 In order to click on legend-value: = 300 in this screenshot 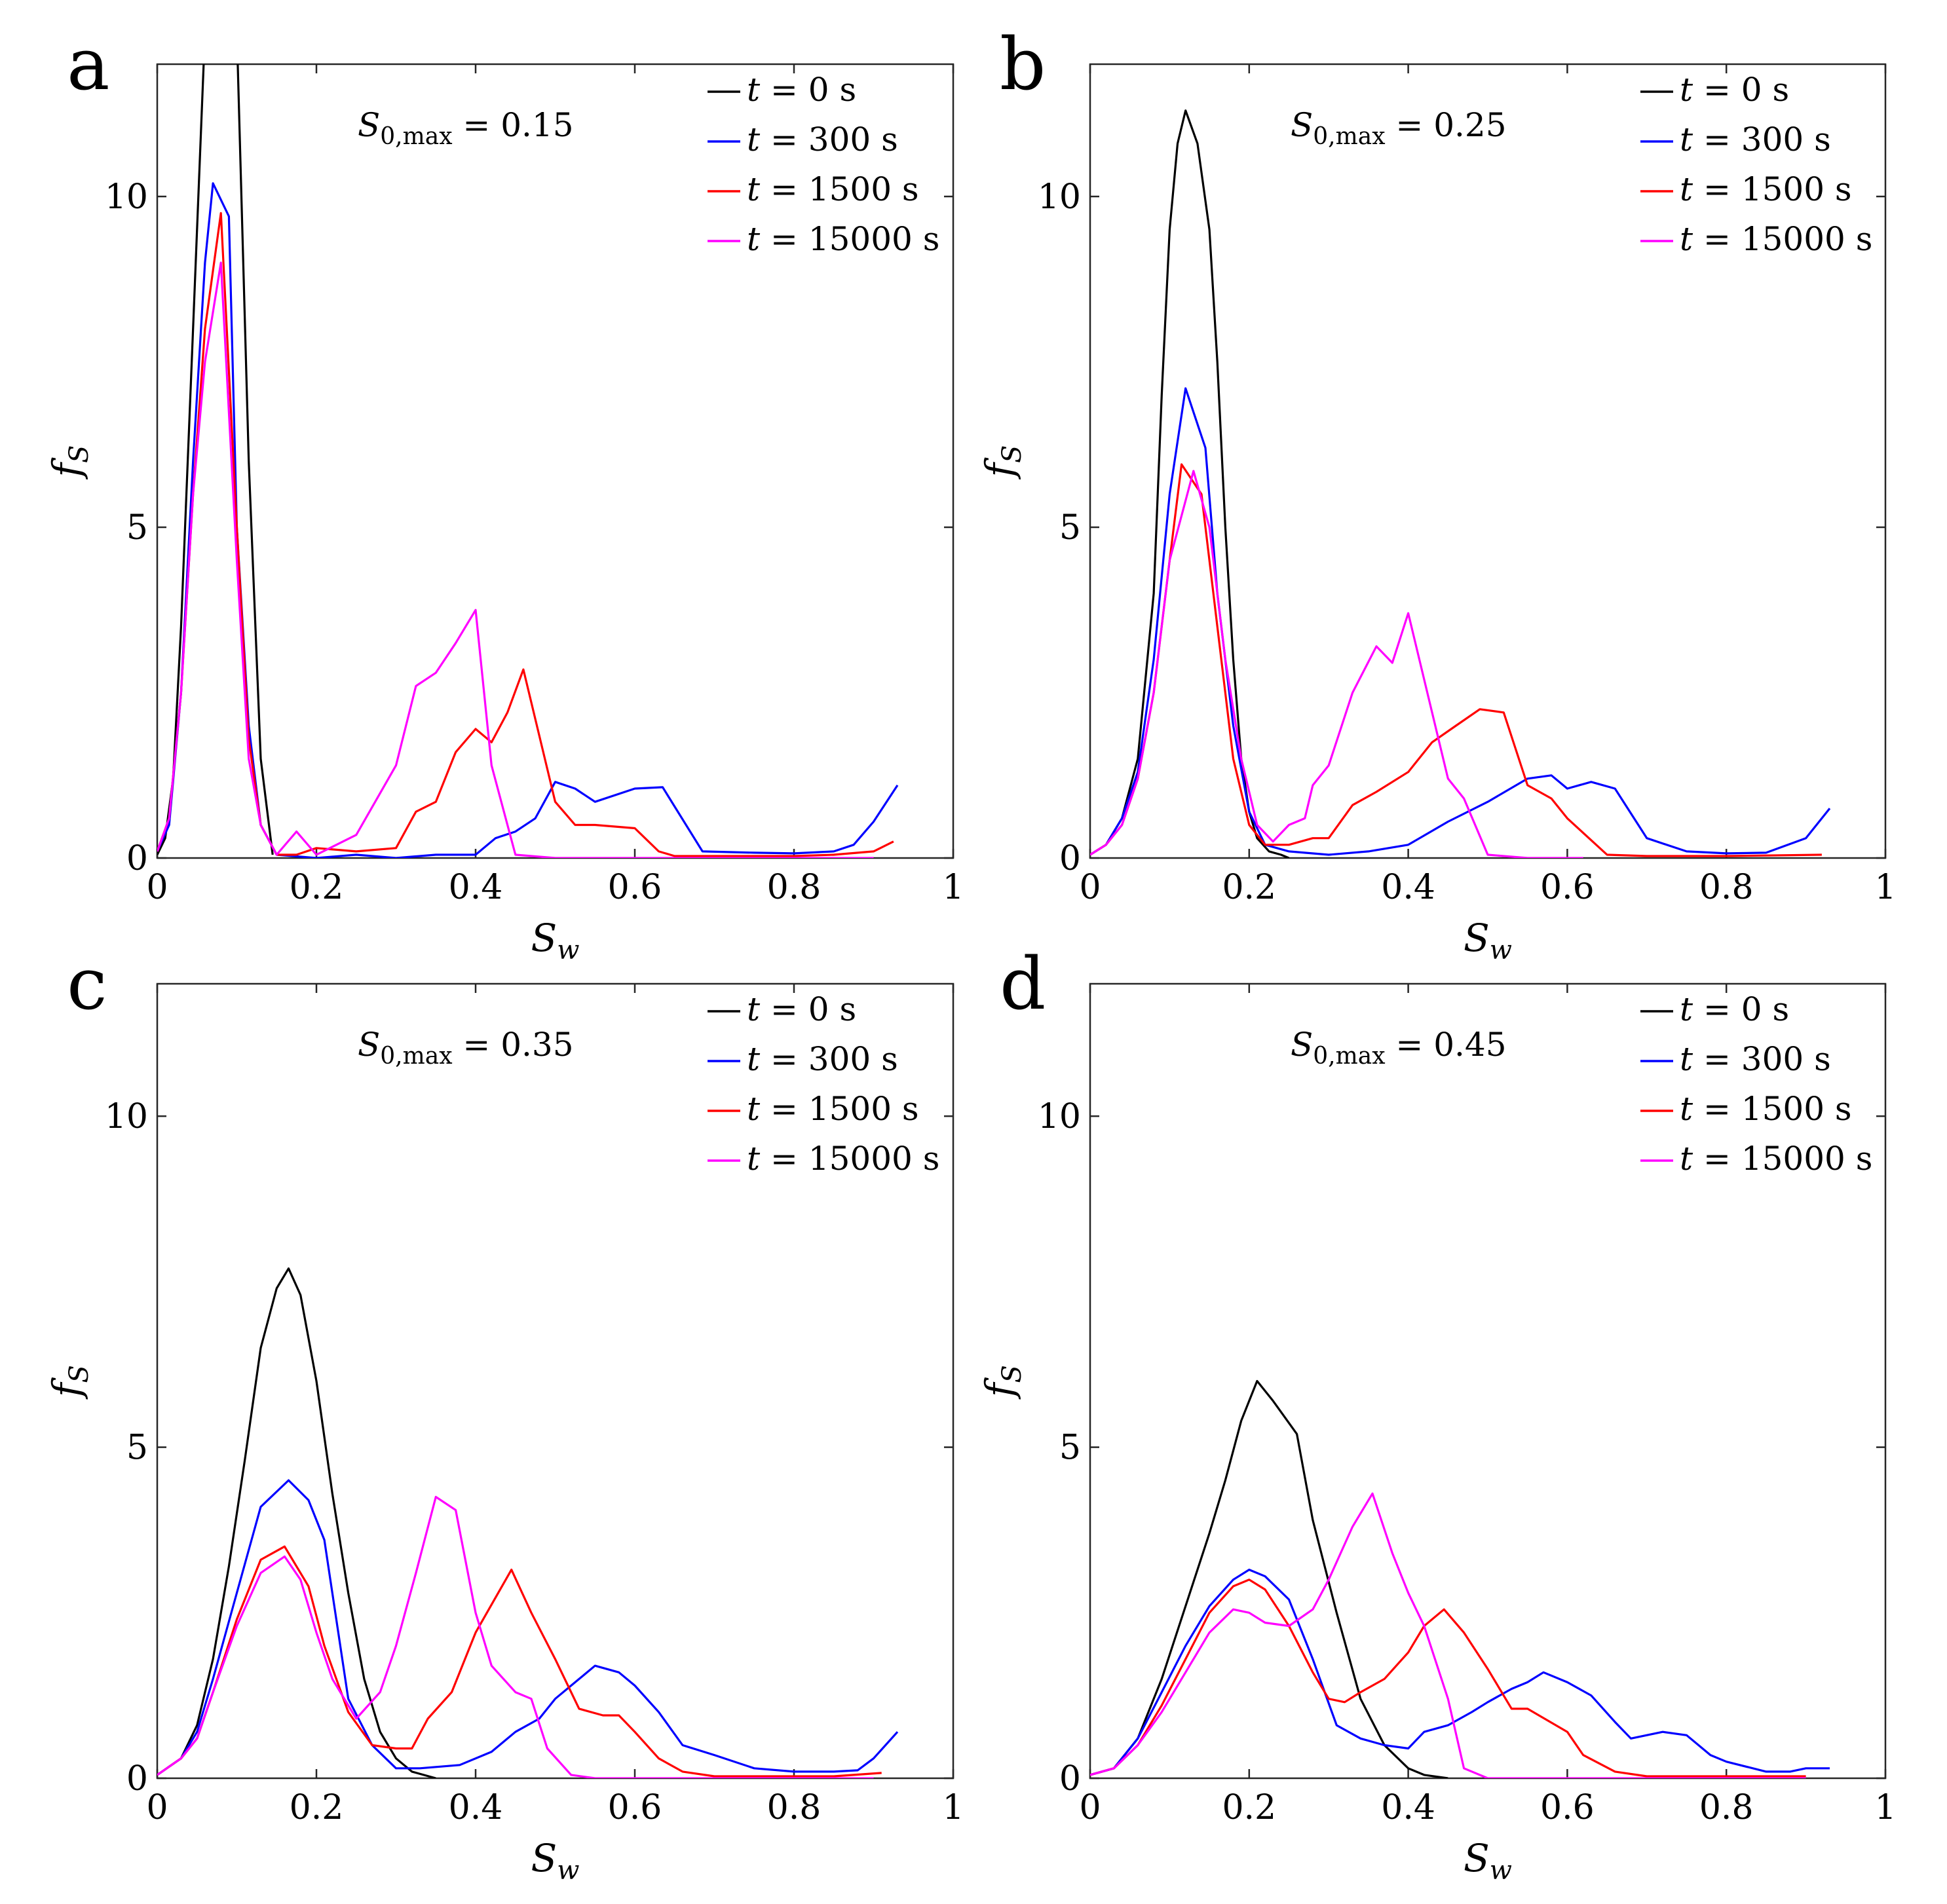, I will do `click(821, 140)`.